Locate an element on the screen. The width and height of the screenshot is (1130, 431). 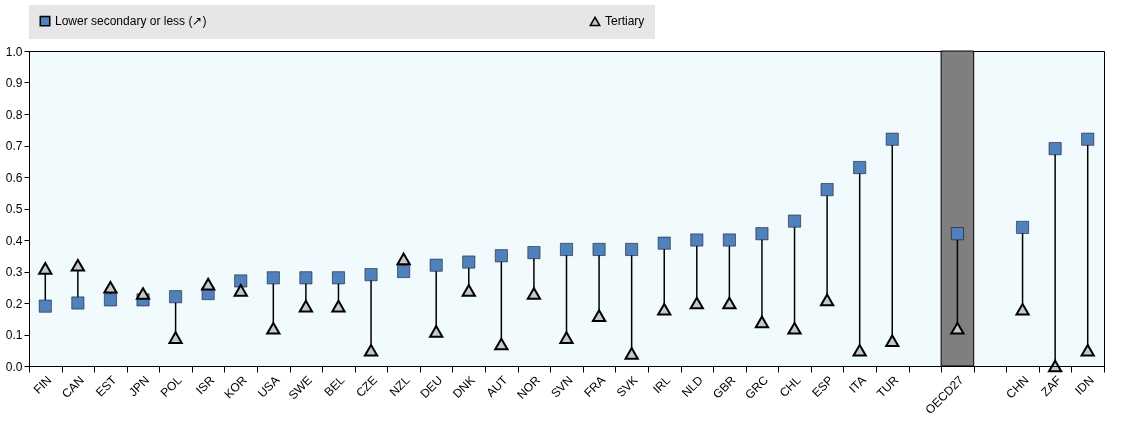
y-tick-label: 0.1 is located at coordinates (14, 335).